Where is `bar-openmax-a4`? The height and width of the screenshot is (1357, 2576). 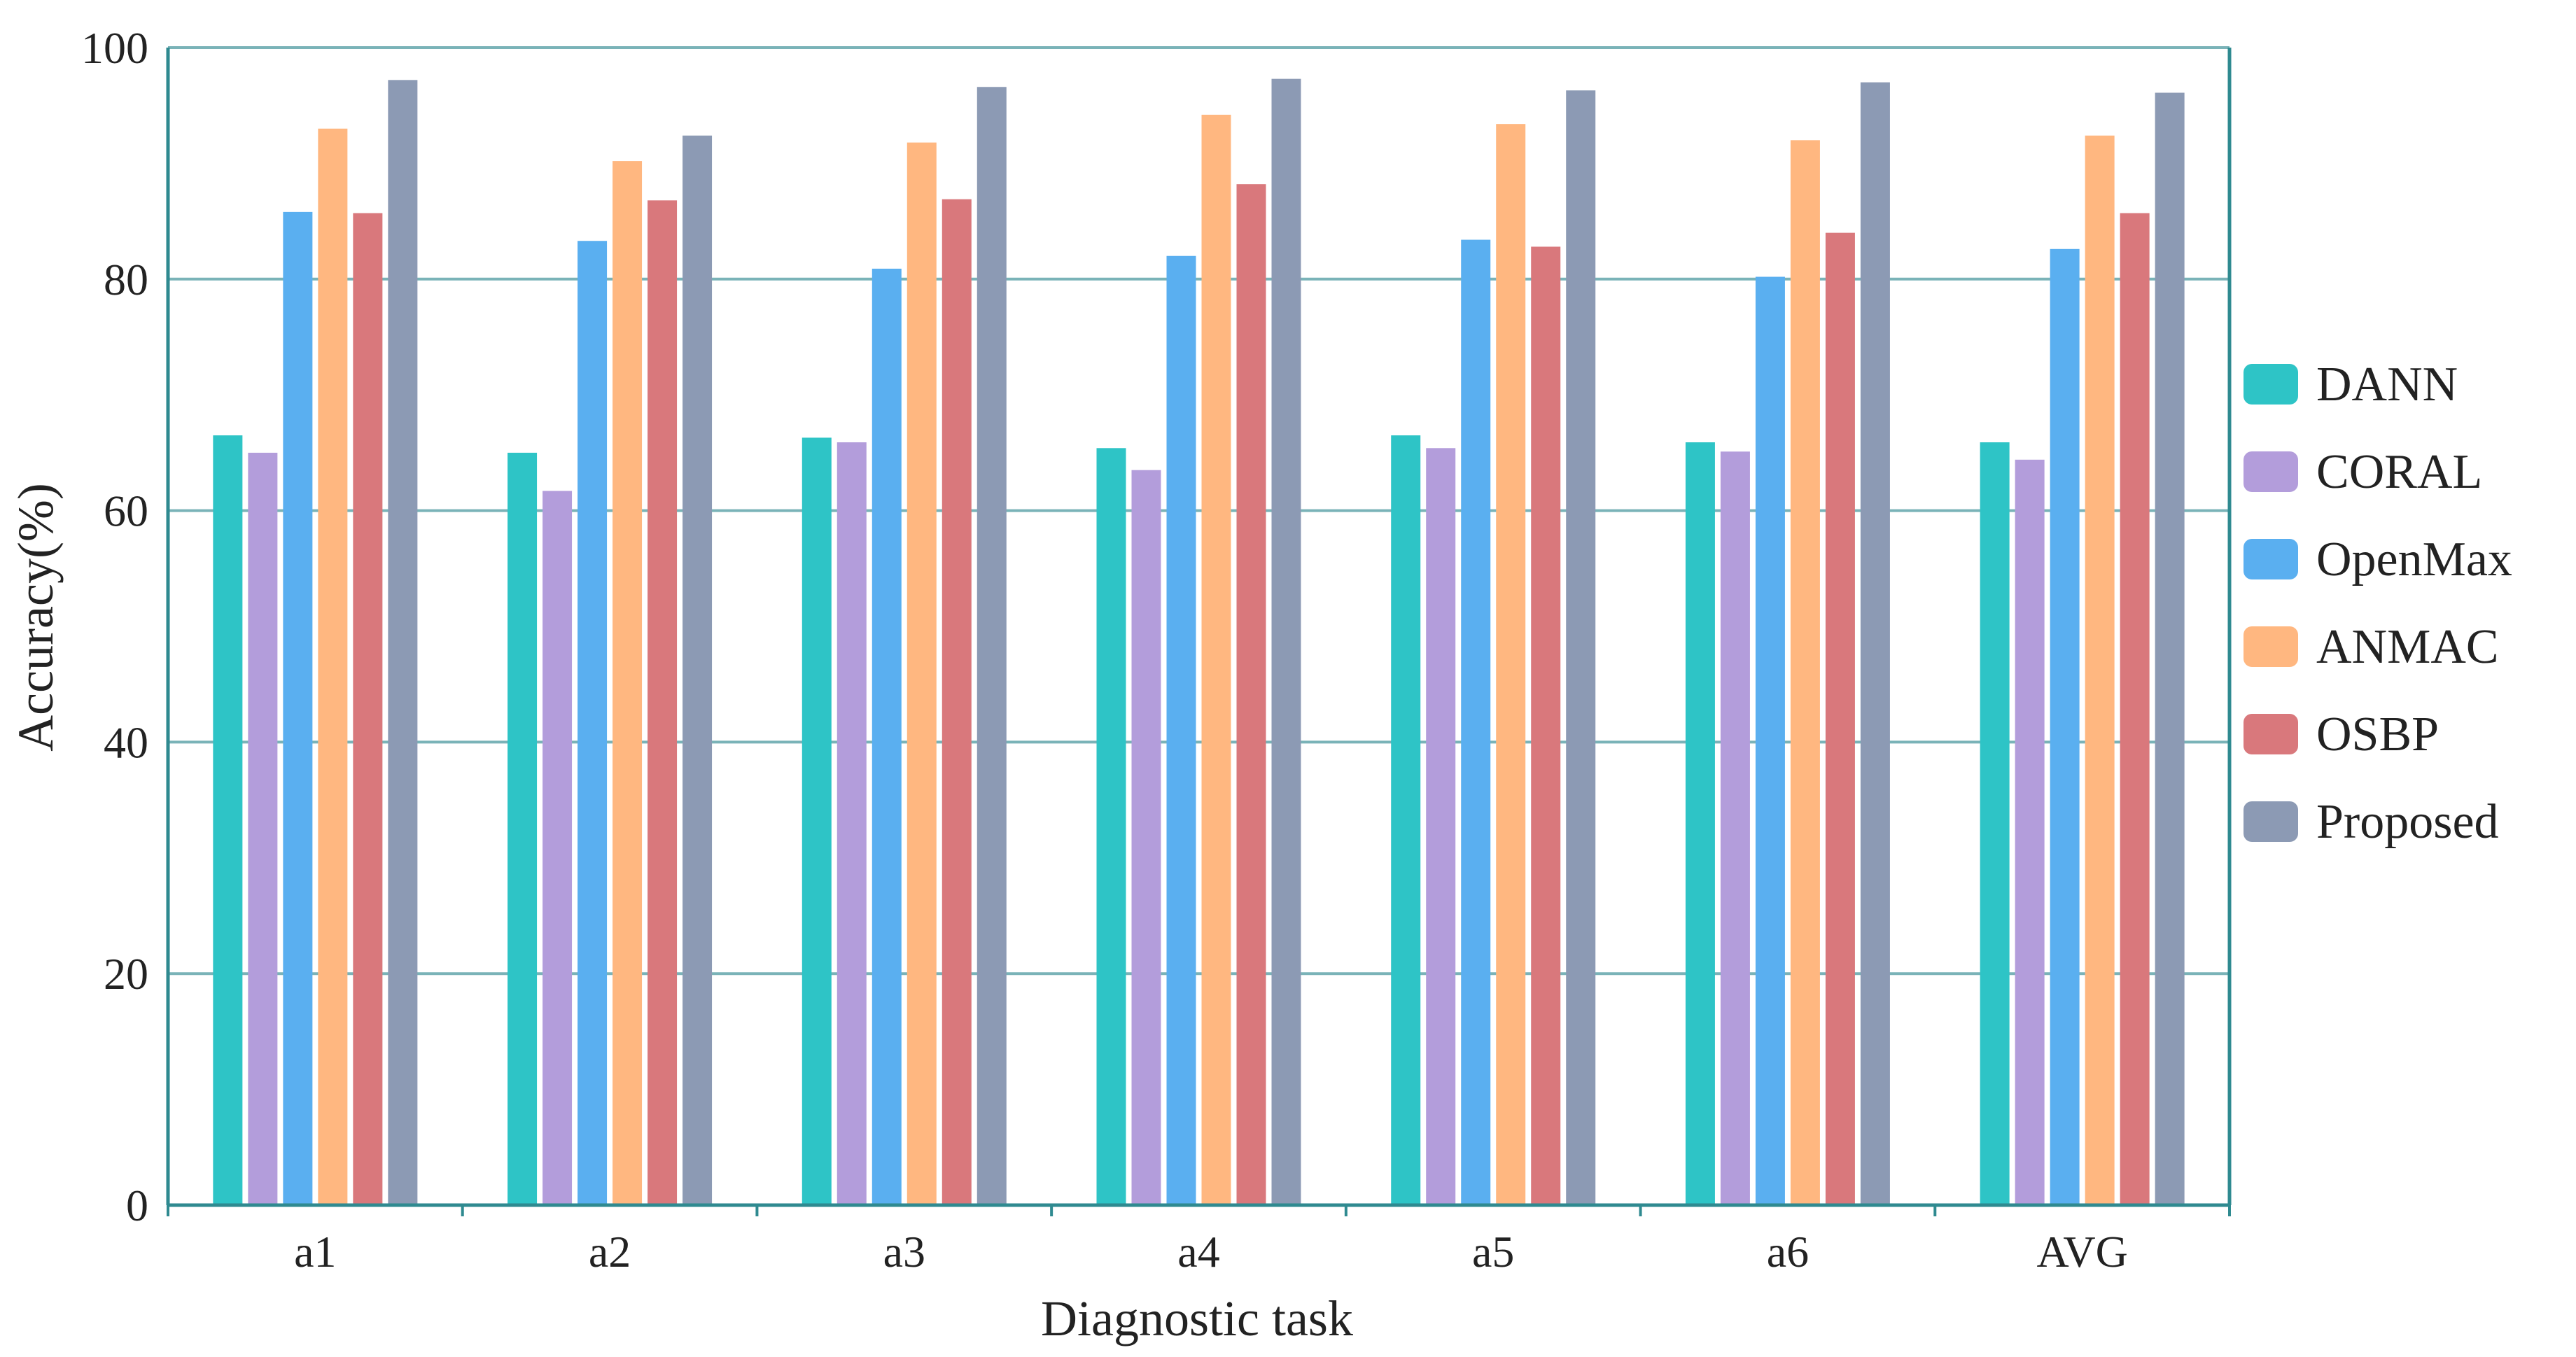
bar-openmax-a4 is located at coordinates (1181, 730).